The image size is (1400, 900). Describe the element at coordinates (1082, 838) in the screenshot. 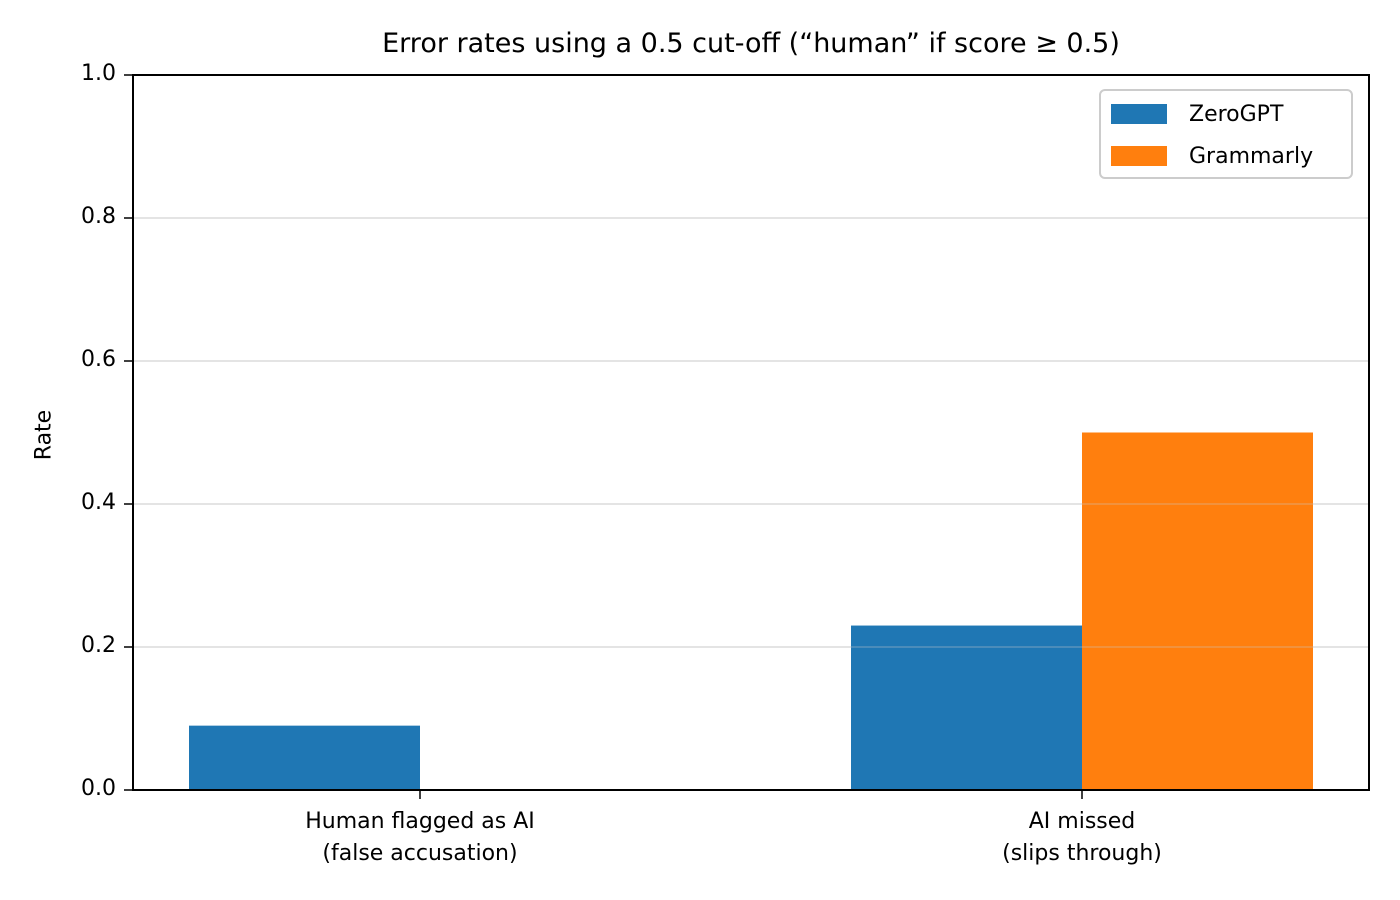

I see `x-tick-label: AI missed (slips through)` at that location.